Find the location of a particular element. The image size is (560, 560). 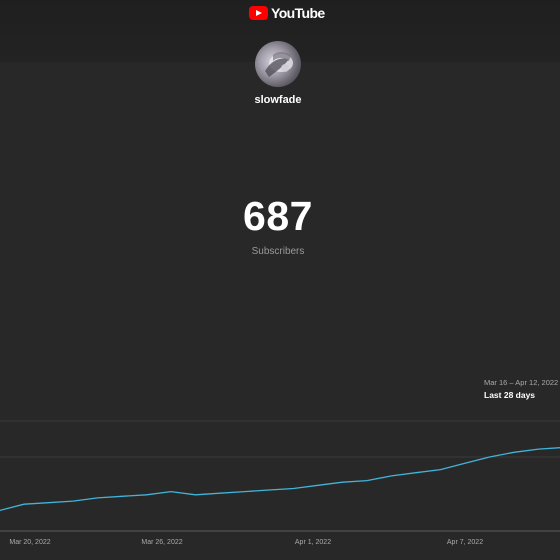

youtube-logo-text: YouTube is located at coordinates (298, 13).